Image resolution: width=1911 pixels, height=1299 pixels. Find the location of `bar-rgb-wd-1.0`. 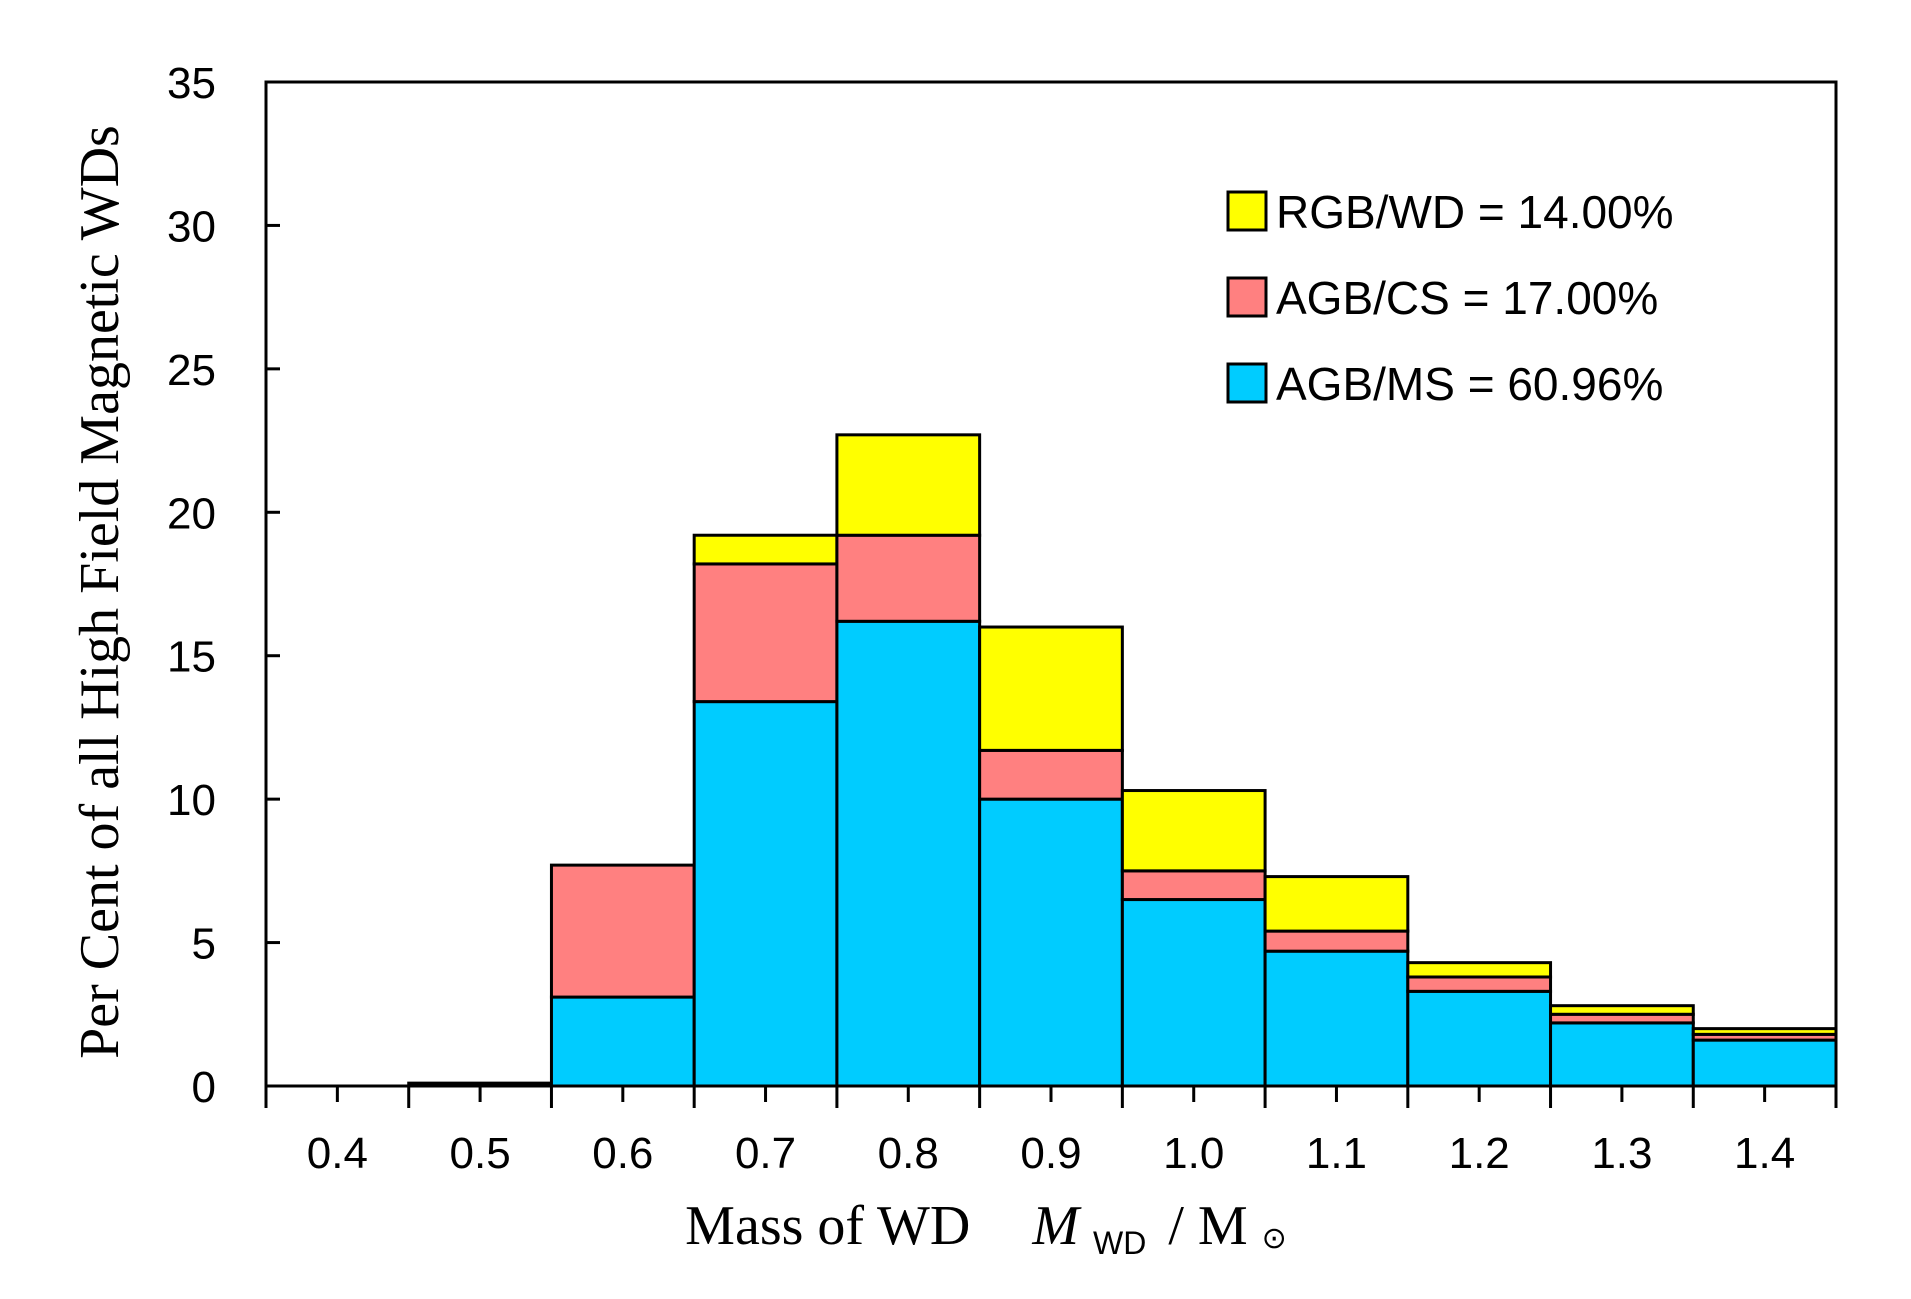

bar-rgb-wd-1.0 is located at coordinates (1193, 831).